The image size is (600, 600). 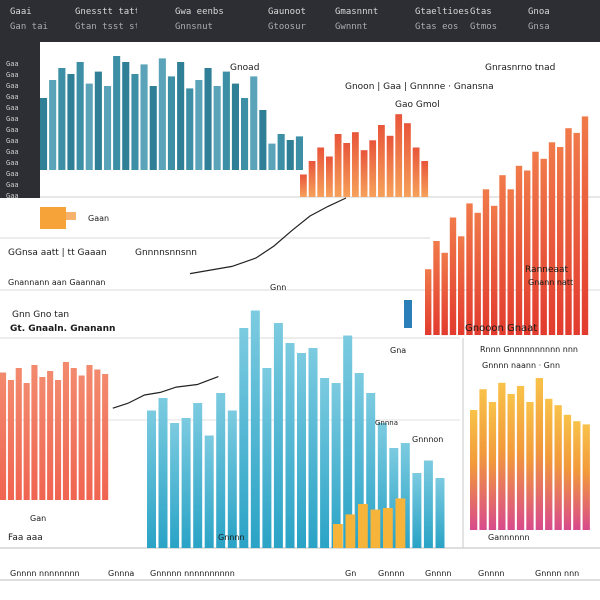 What do you see at coordinates (509, 537) in the screenshot?
I see `label-bottom-right: Gannnnnn` at bounding box center [509, 537].